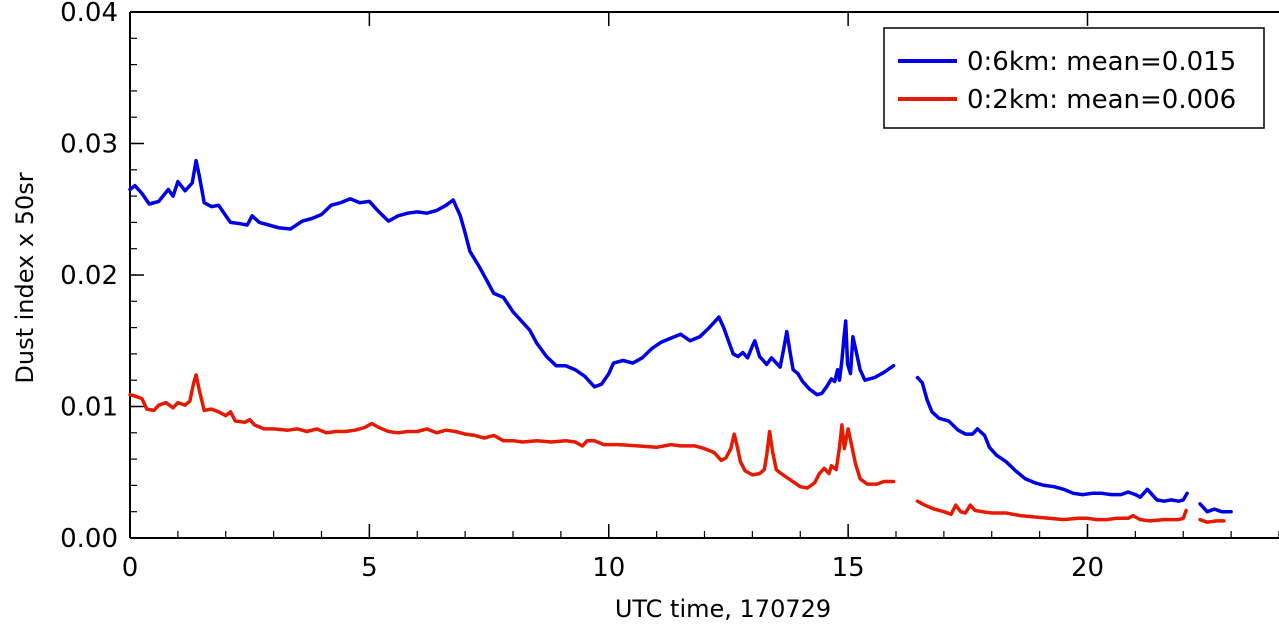  What do you see at coordinates (1101, 100) in the screenshot?
I see `legend-label-2: 0:2km: mean=0.006` at bounding box center [1101, 100].